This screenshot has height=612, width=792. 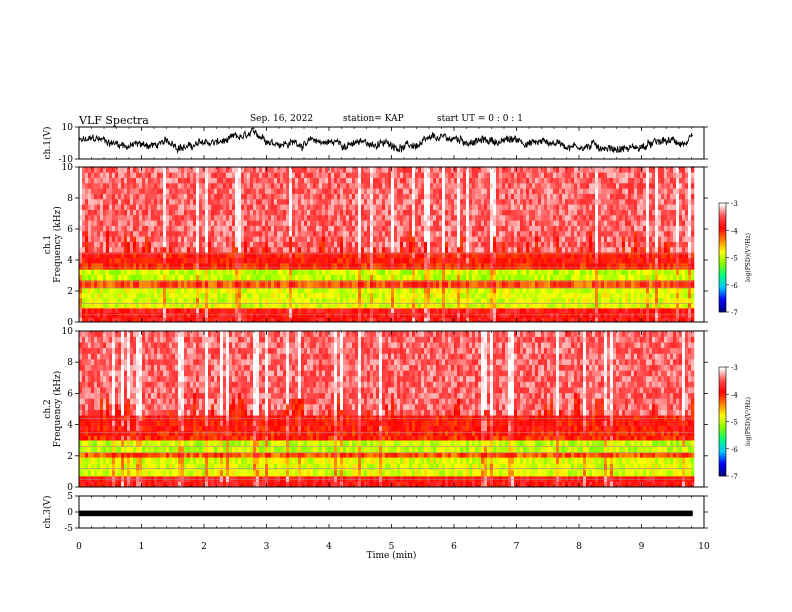 I want to click on y-axis-label: Frequency (kHz), so click(x=57, y=409).